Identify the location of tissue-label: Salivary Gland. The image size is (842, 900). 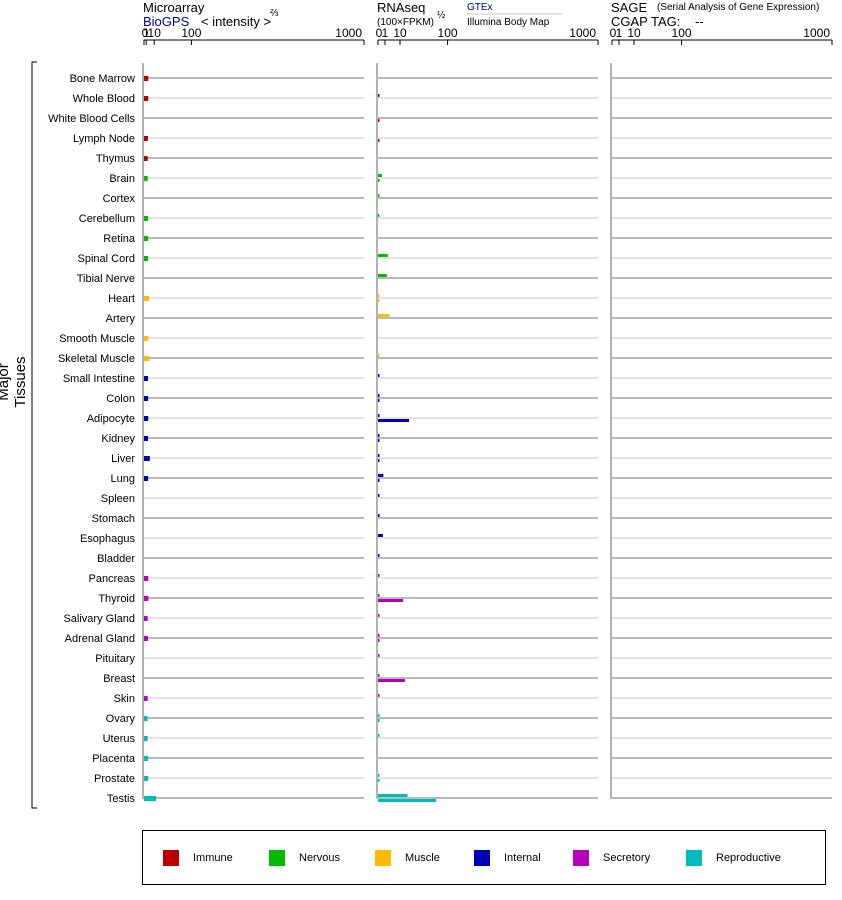
(99, 619).